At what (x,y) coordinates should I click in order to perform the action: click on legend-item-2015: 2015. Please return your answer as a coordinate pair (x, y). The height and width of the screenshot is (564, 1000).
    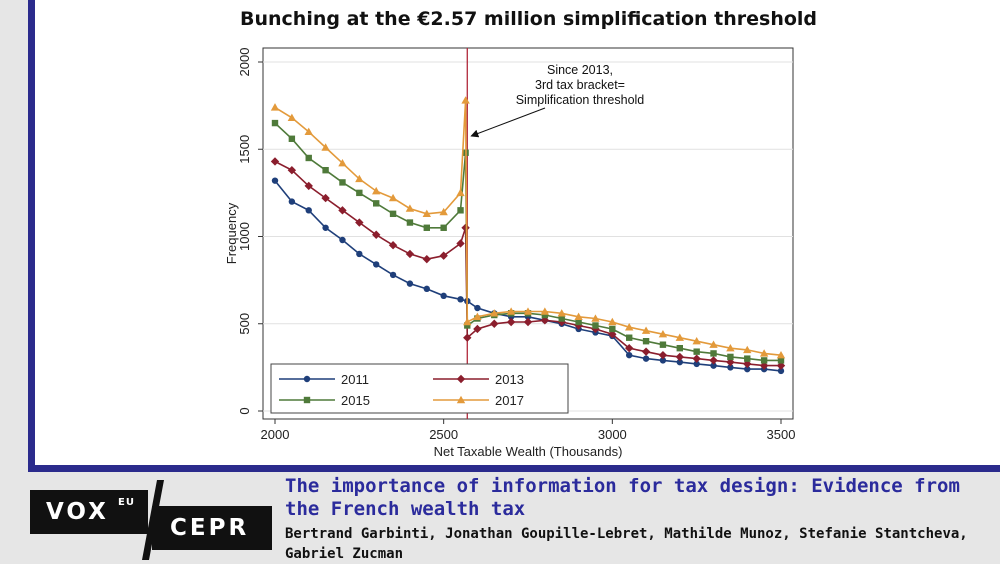
    Looking at the image, I should click on (324, 400).